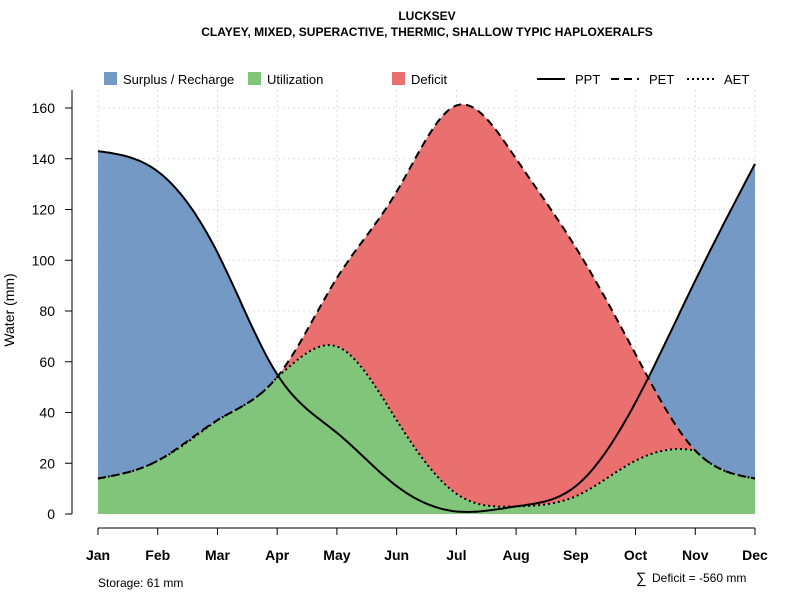 The width and height of the screenshot is (800, 600). What do you see at coordinates (699, 578) in the screenshot?
I see `deficit-annotation: Deficit = -560 mm` at bounding box center [699, 578].